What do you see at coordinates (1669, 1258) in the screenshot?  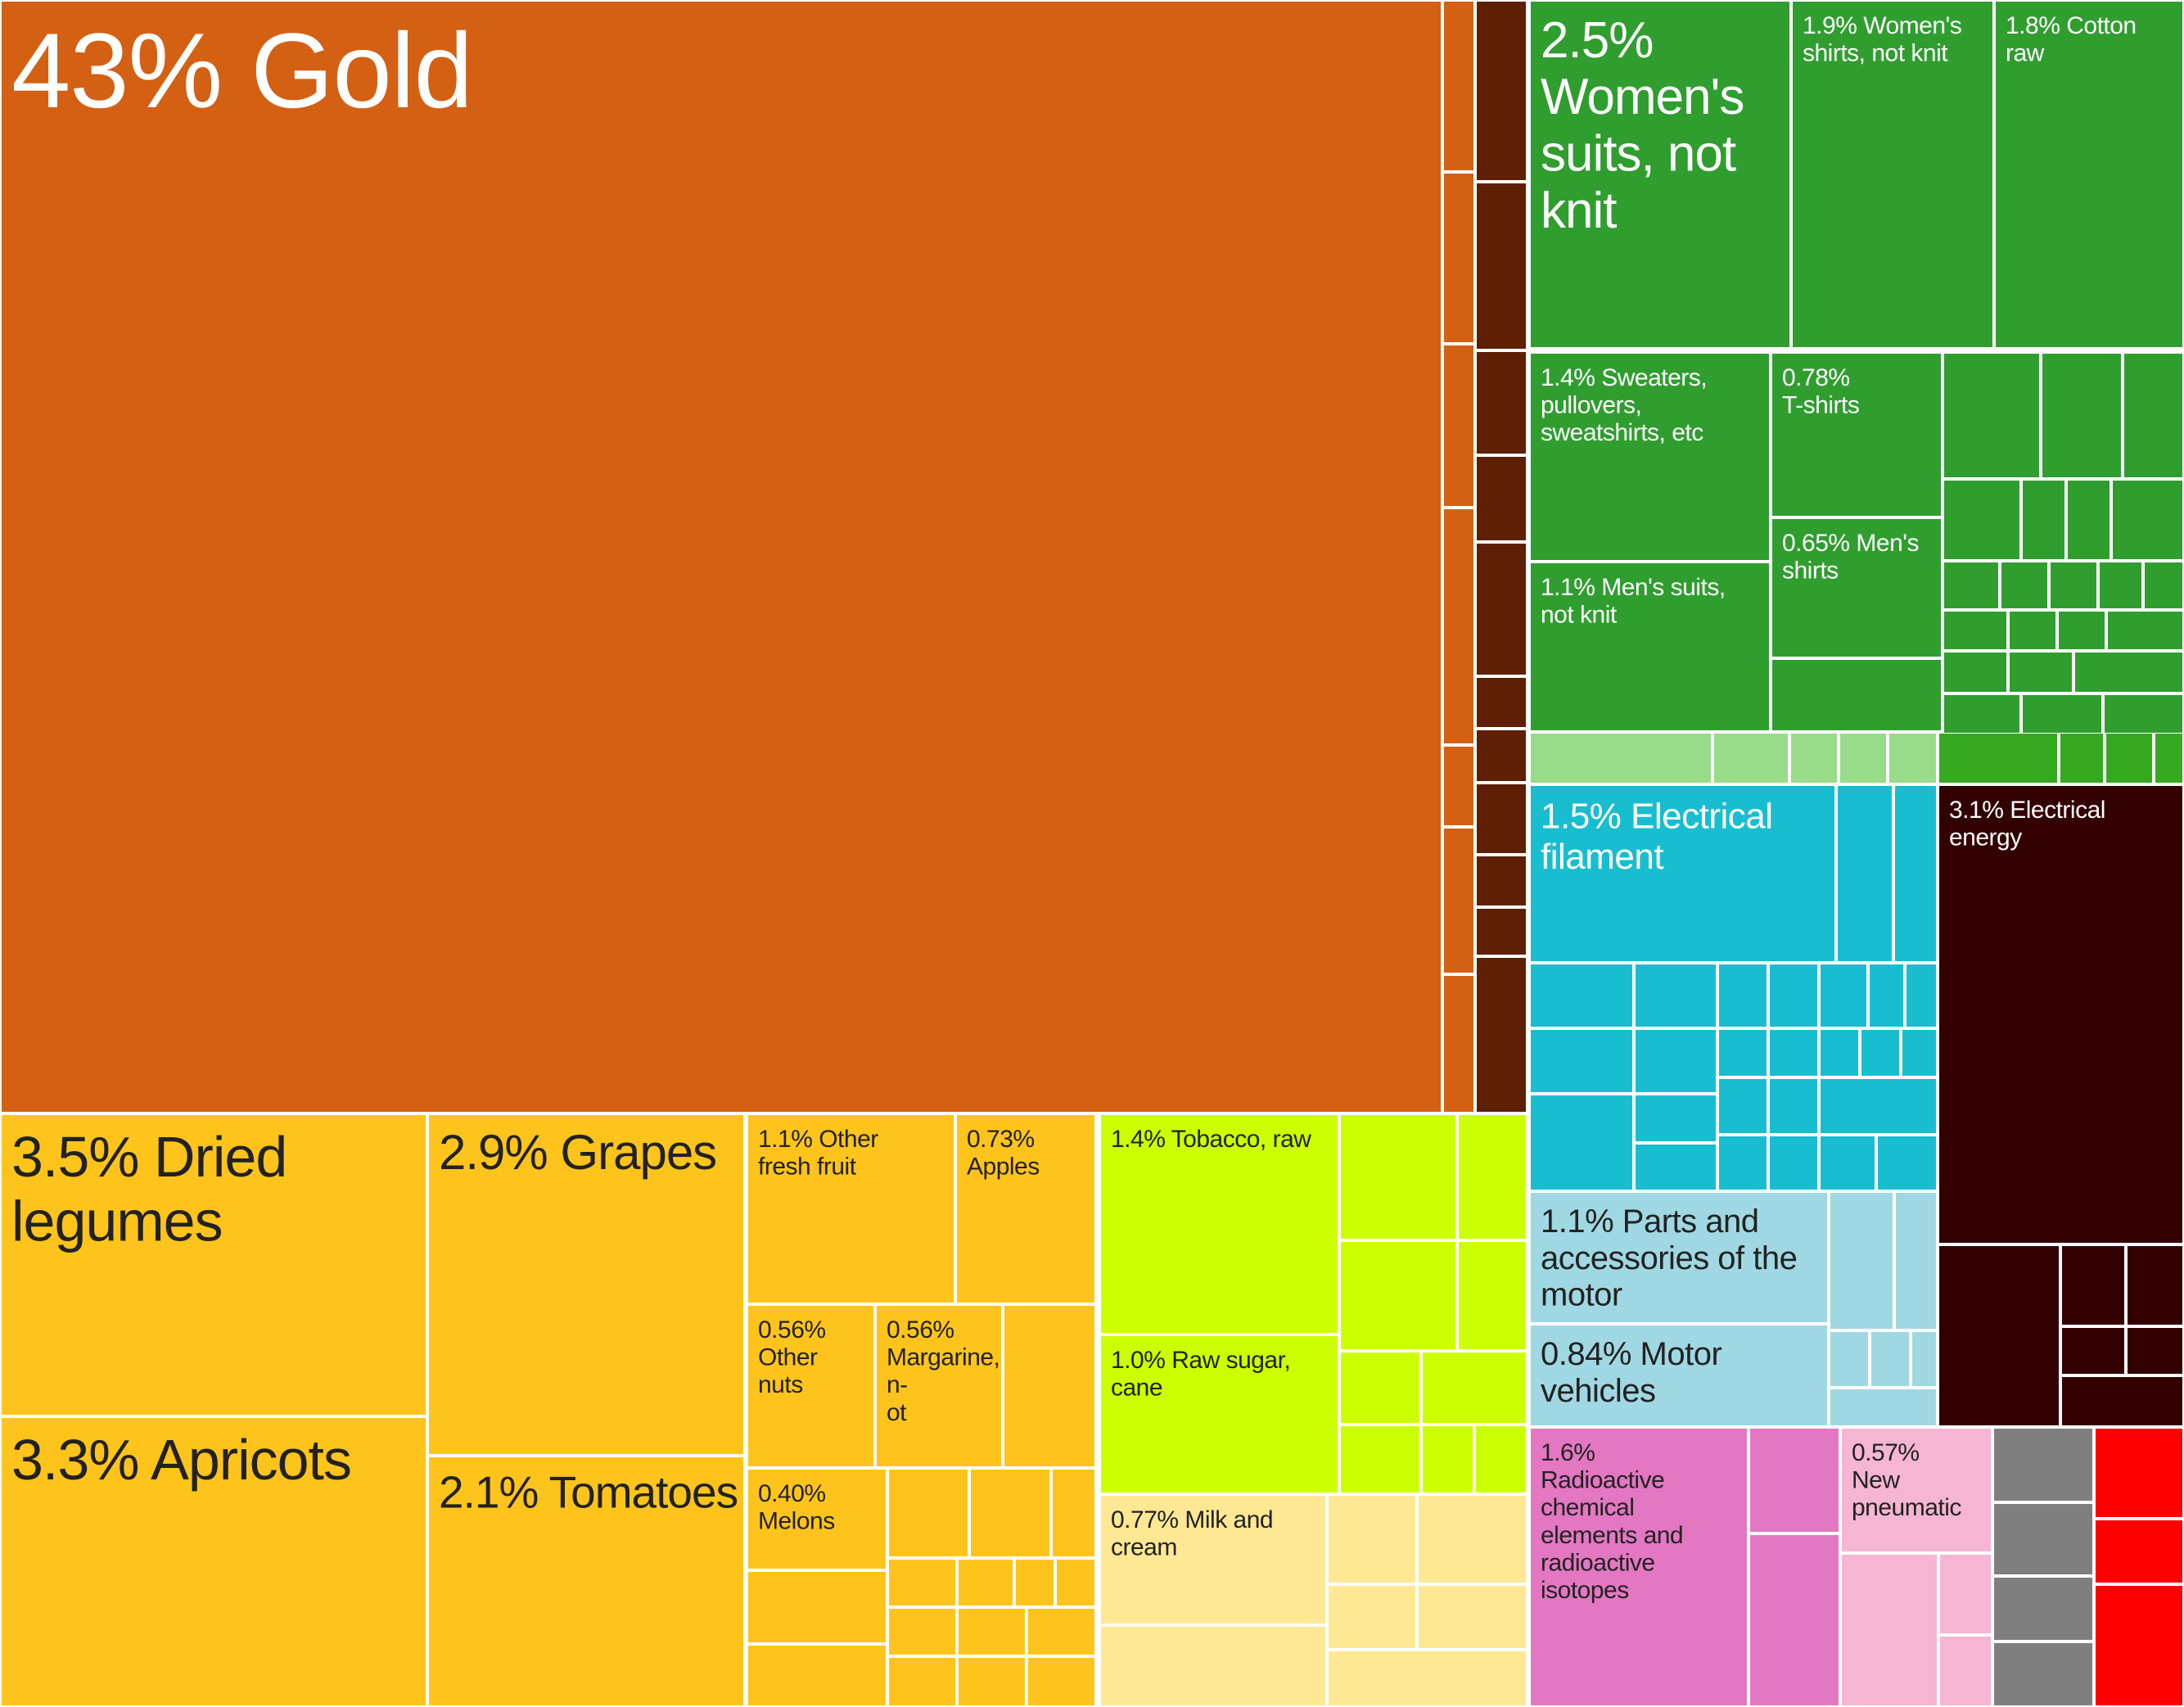 I see `tile-label: 1.1% Parts and accessories of the motor` at bounding box center [1669, 1258].